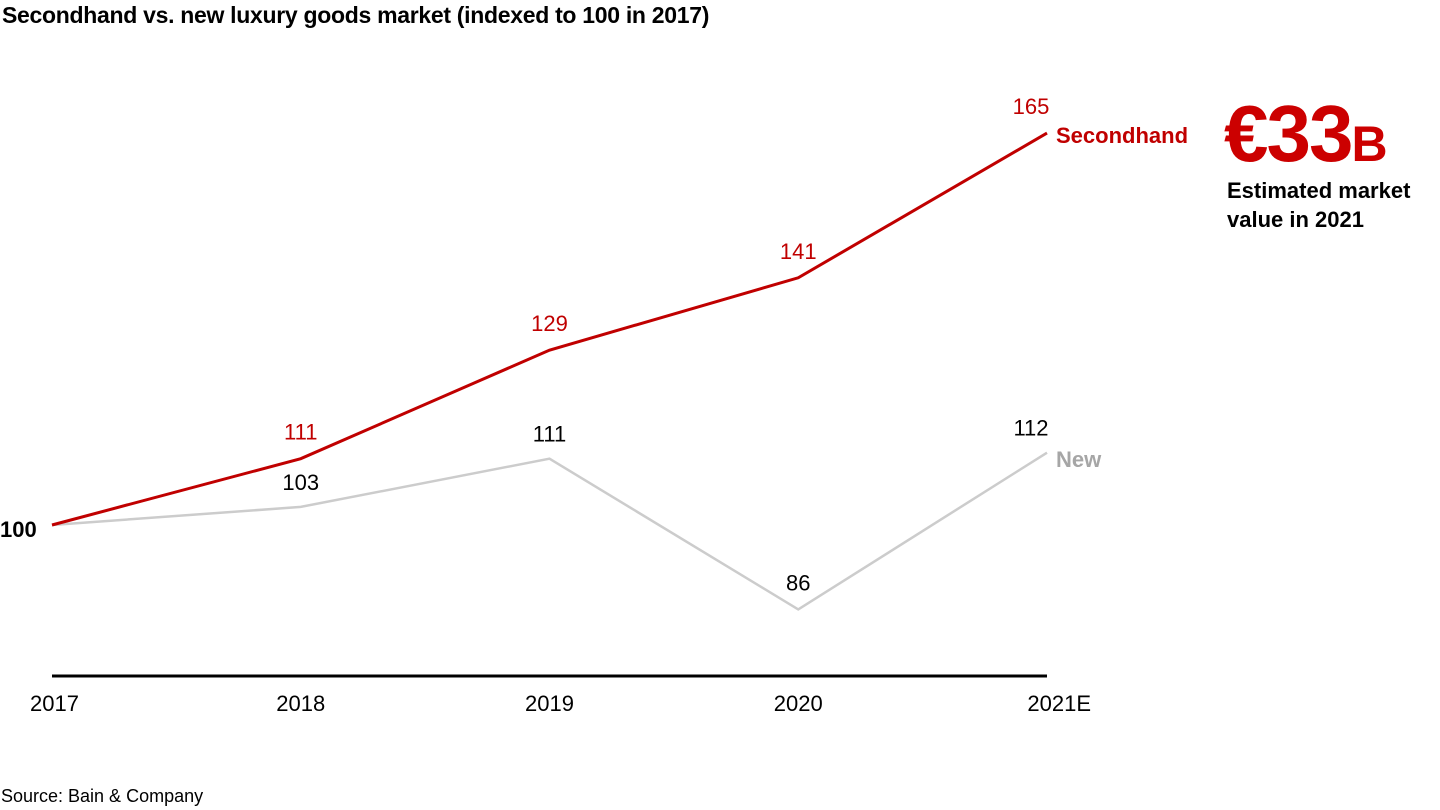  I want to click on market-value-number: €33, so click(1288, 133).